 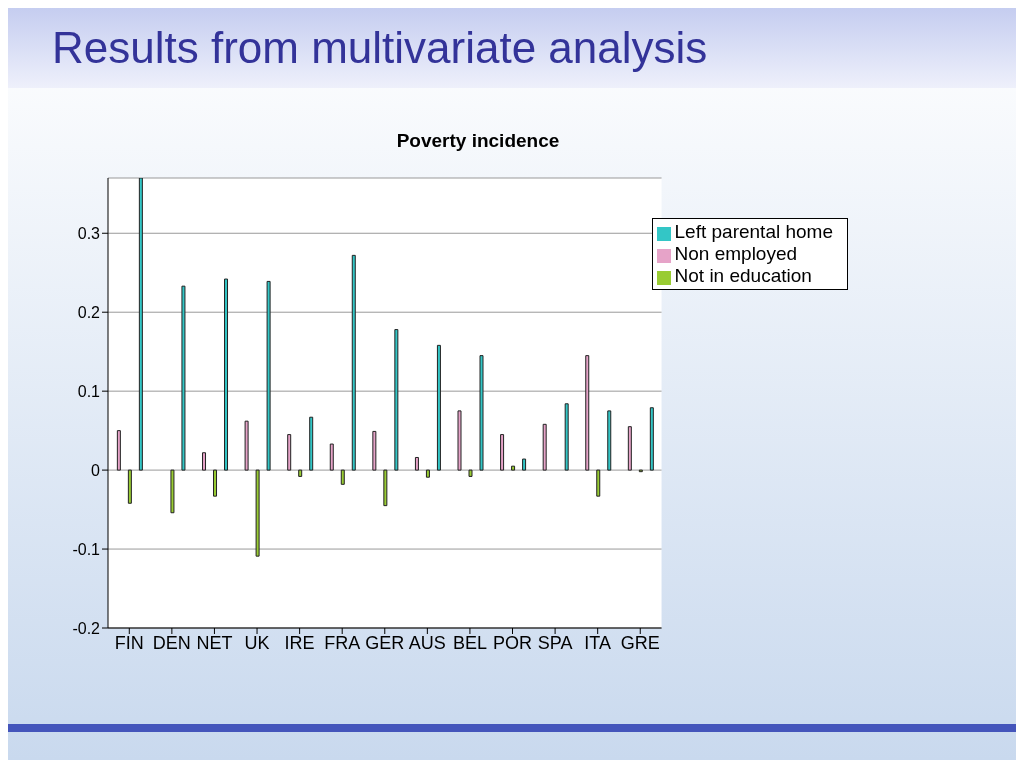 What do you see at coordinates (89, 391) in the screenshot?
I see `y-tick-label: 0.1` at bounding box center [89, 391].